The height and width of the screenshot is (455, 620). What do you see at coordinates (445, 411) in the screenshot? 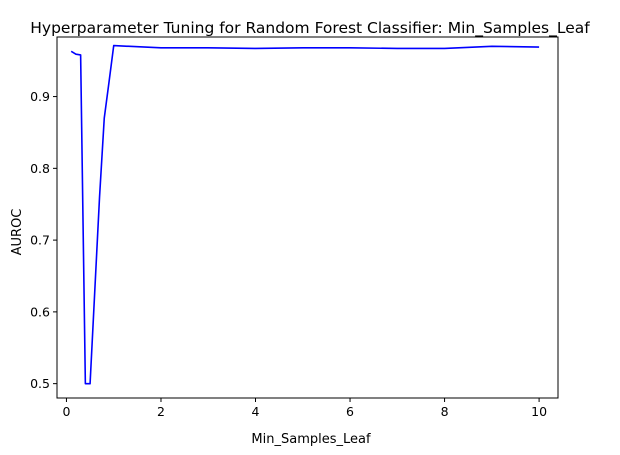
I see `x-tick-label: 8` at bounding box center [445, 411].